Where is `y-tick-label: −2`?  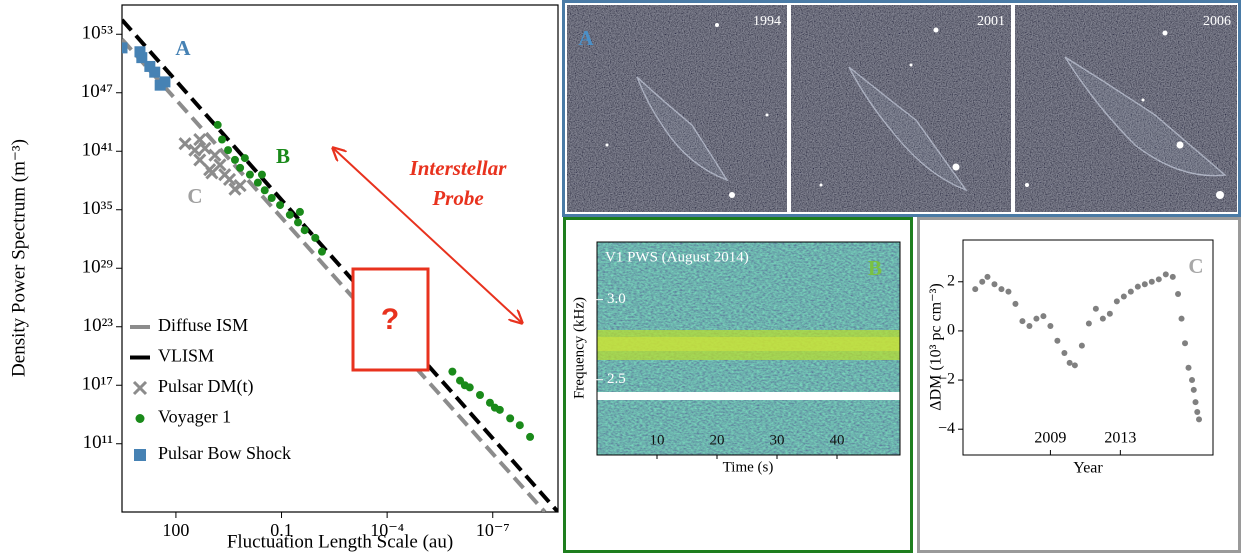
y-tick-label: −2 is located at coordinates (946, 379).